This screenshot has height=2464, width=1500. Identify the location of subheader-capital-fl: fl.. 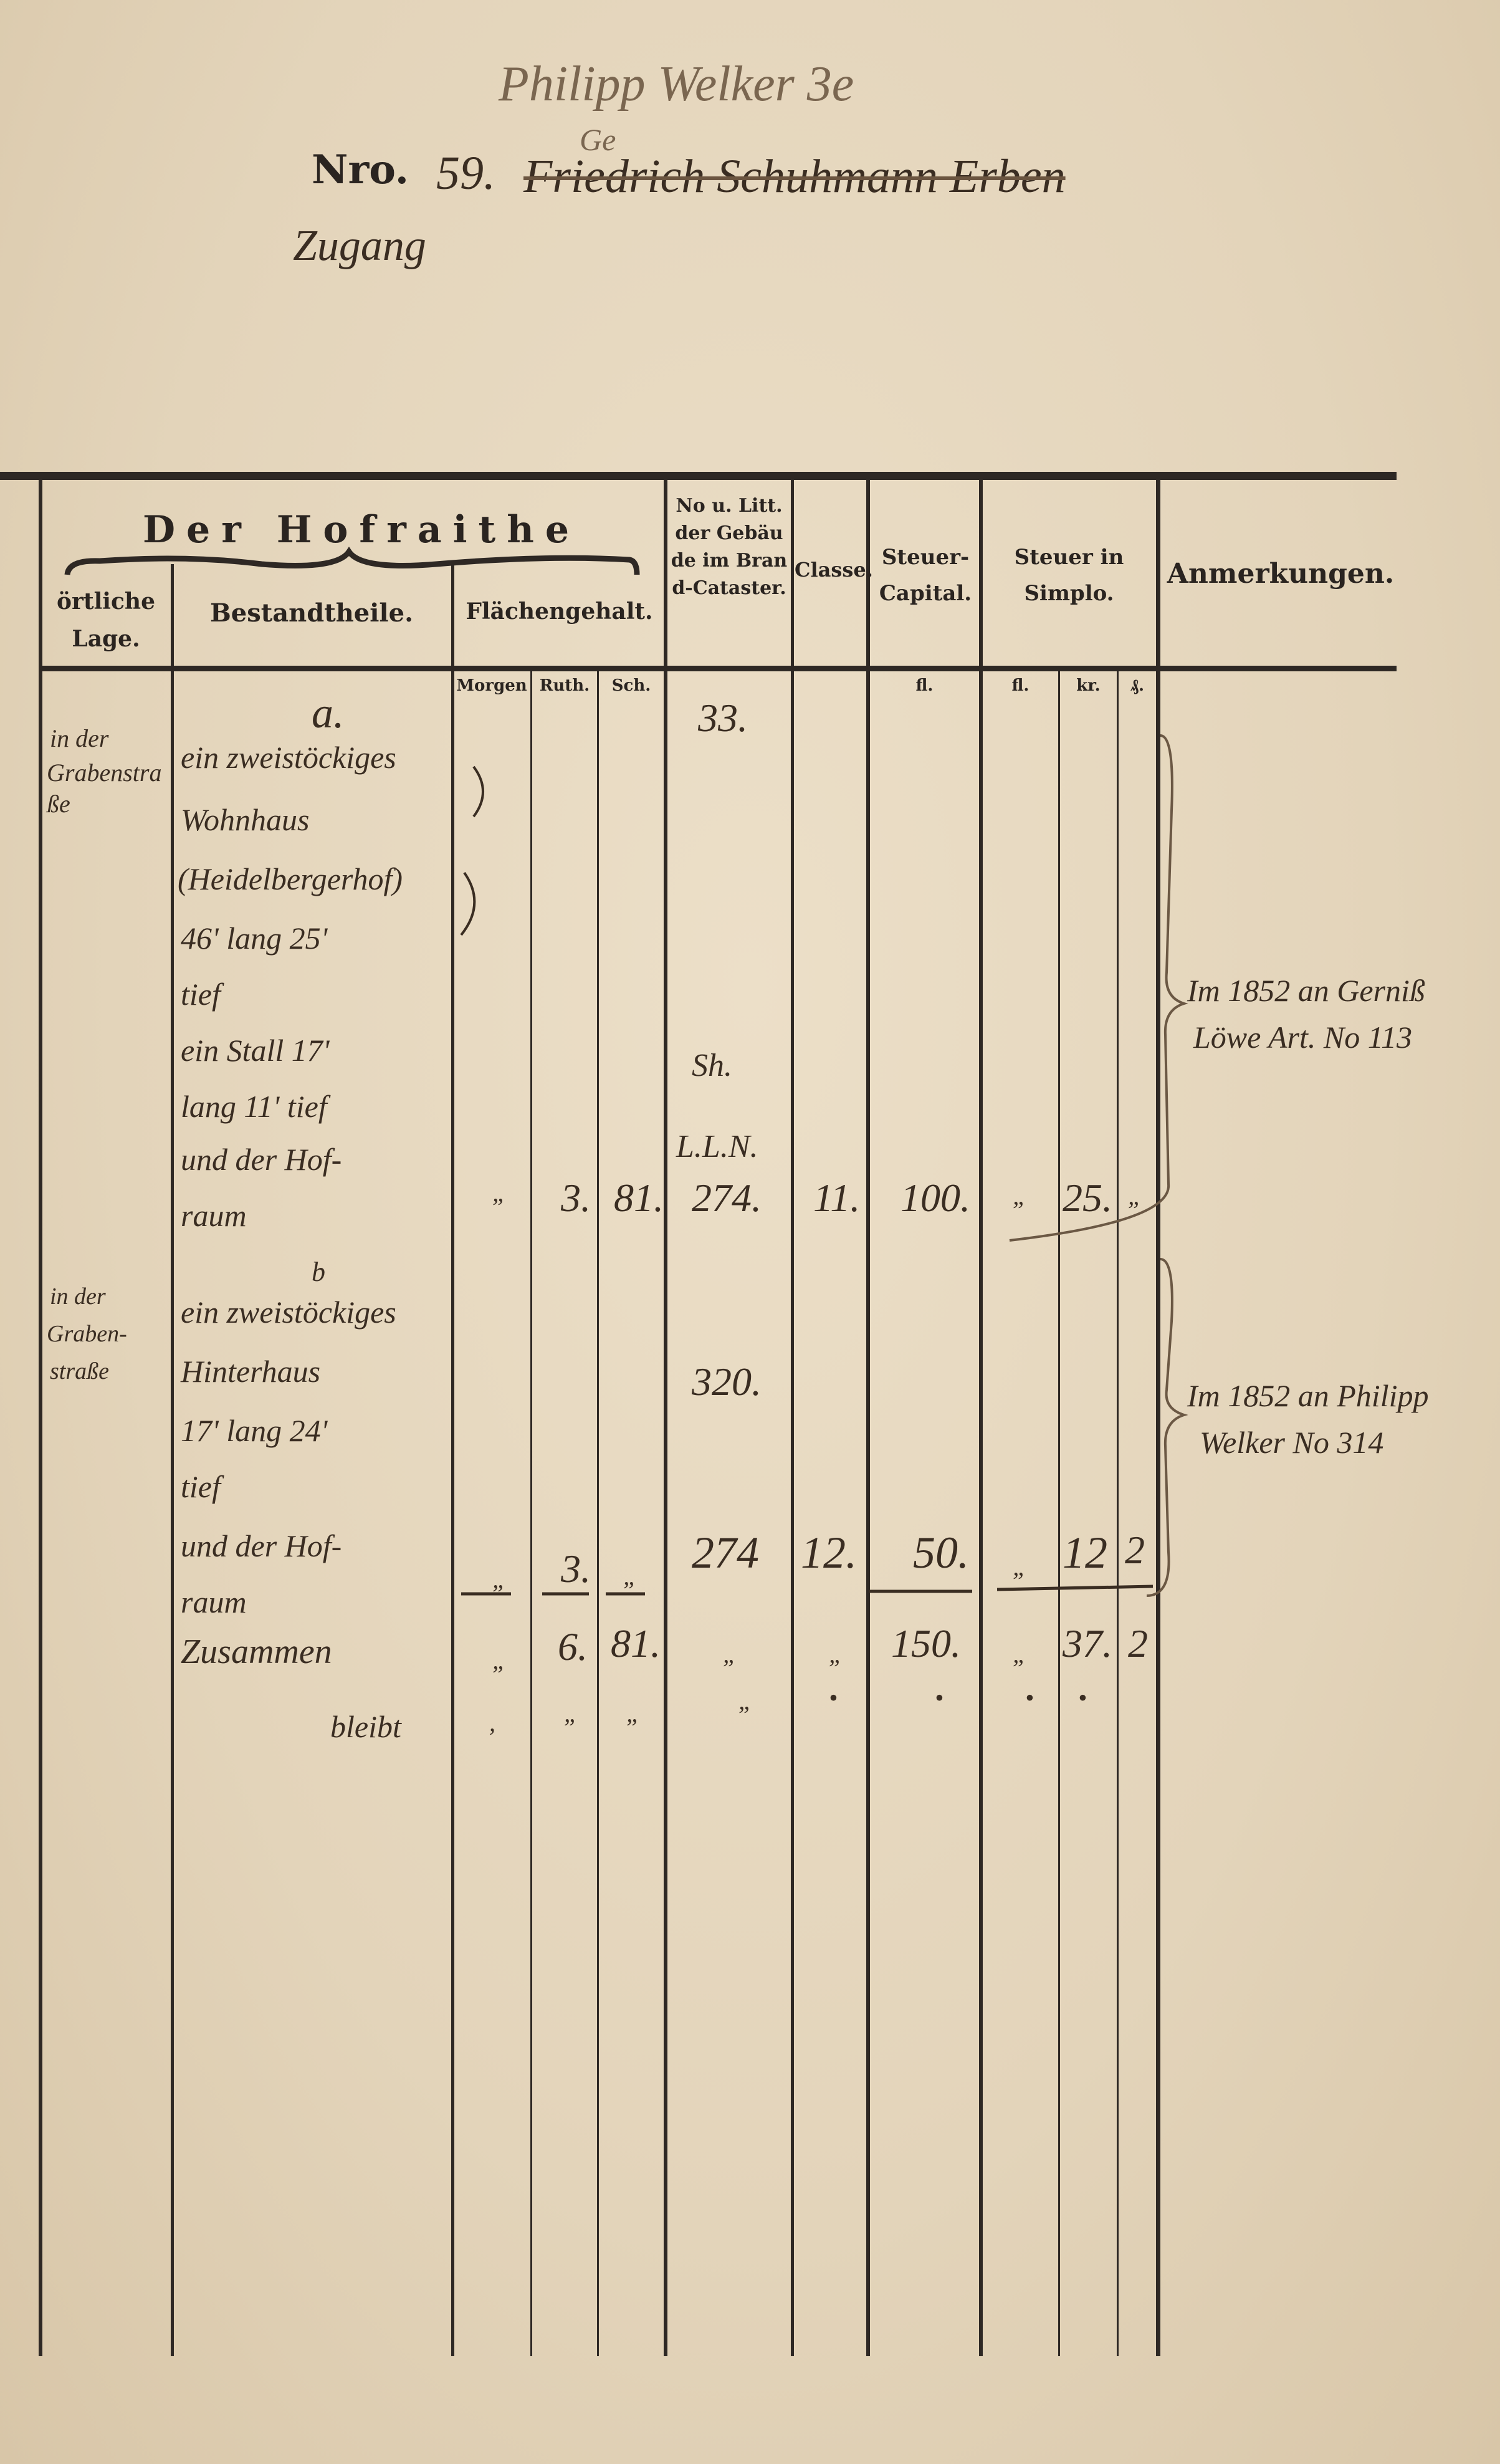
(924, 685).